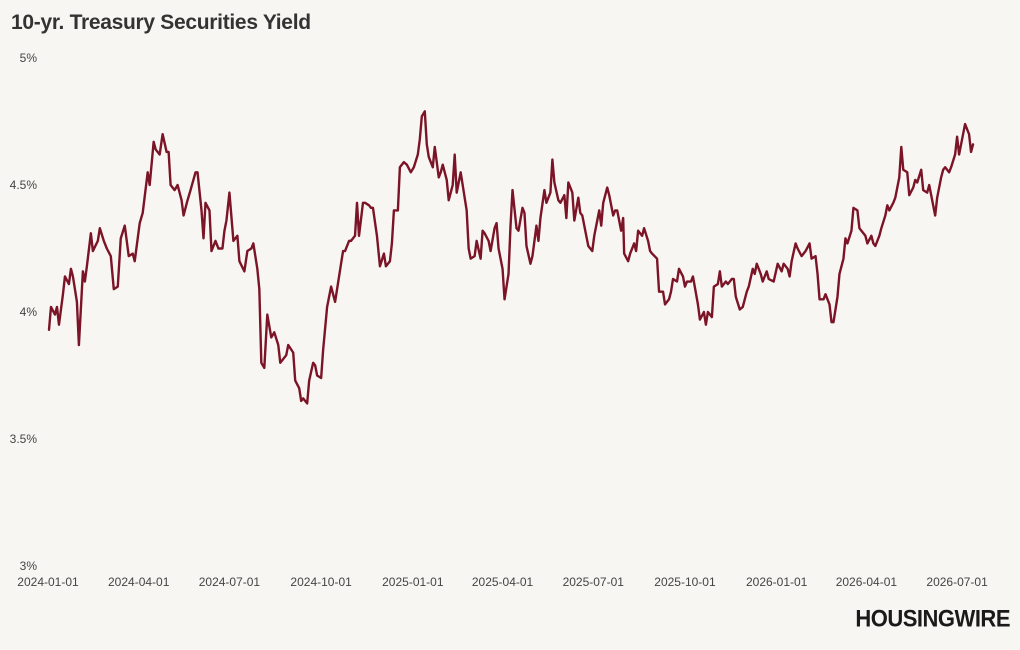 The image size is (1020, 650). What do you see at coordinates (24, 439) in the screenshot?
I see `y-tick-label: 3.5%` at bounding box center [24, 439].